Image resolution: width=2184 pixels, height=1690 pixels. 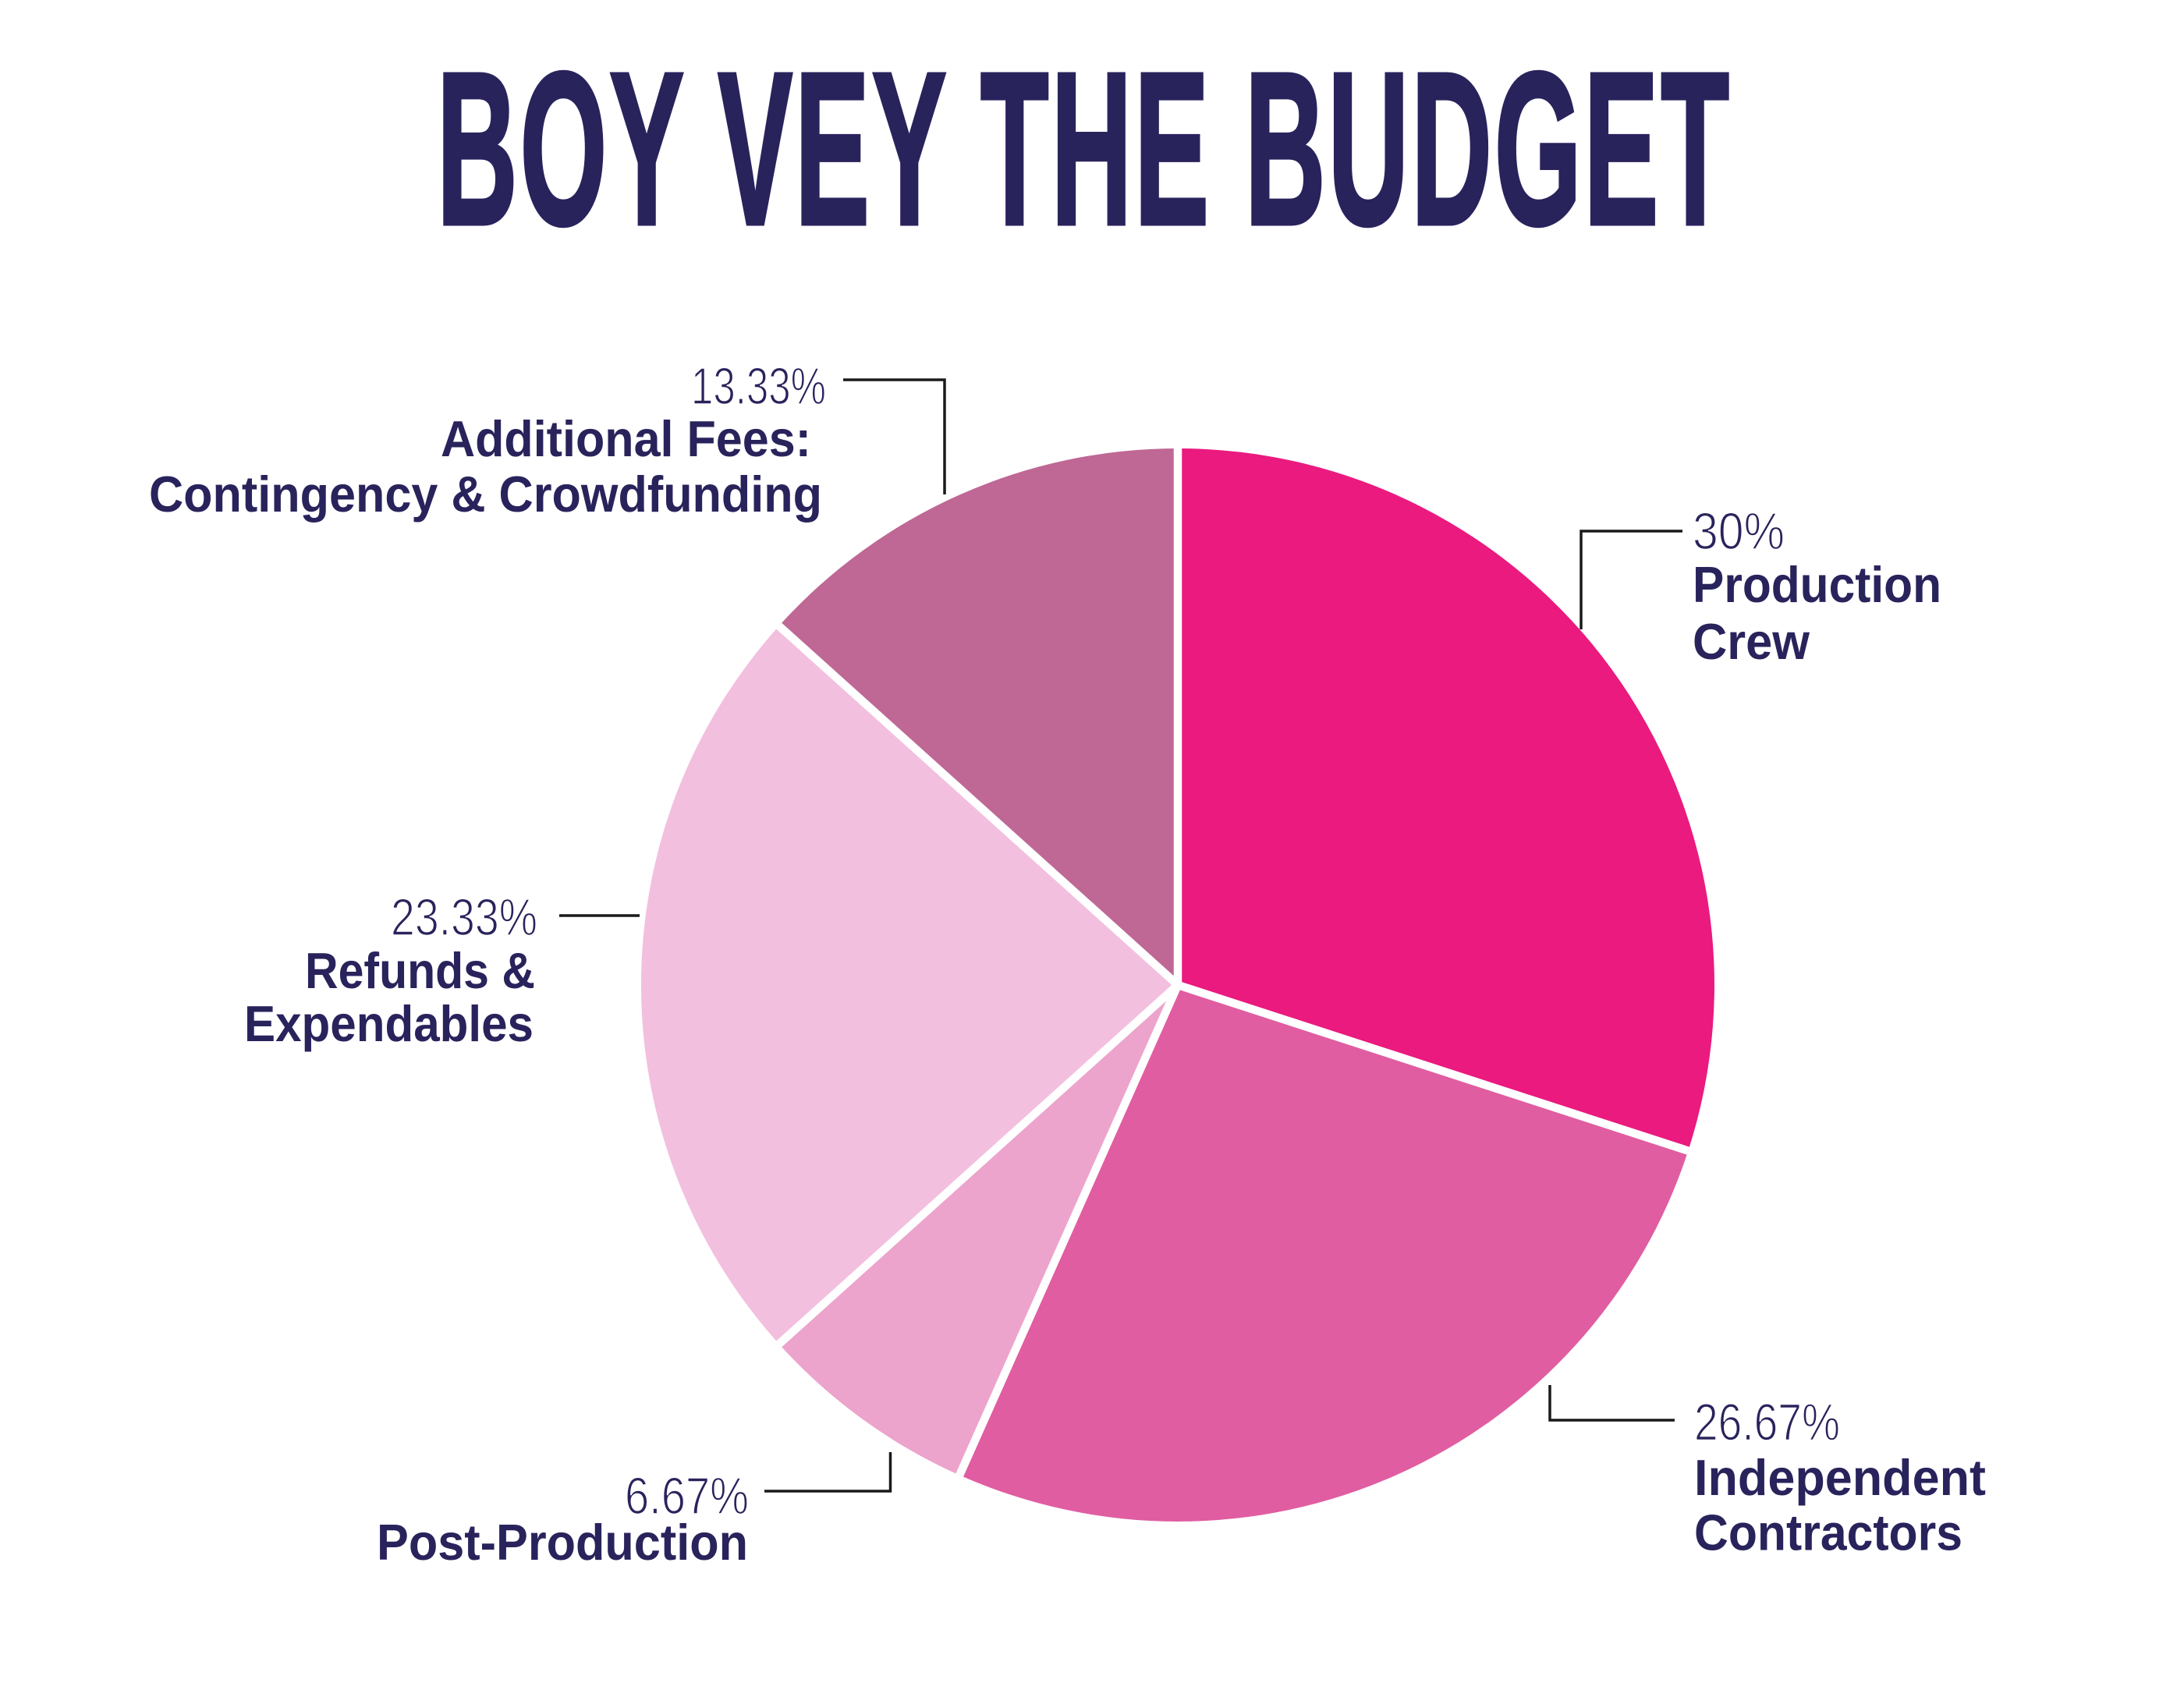 What do you see at coordinates (1828, 1532) in the screenshot?
I see `svg-text: Contractors` at bounding box center [1828, 1532].